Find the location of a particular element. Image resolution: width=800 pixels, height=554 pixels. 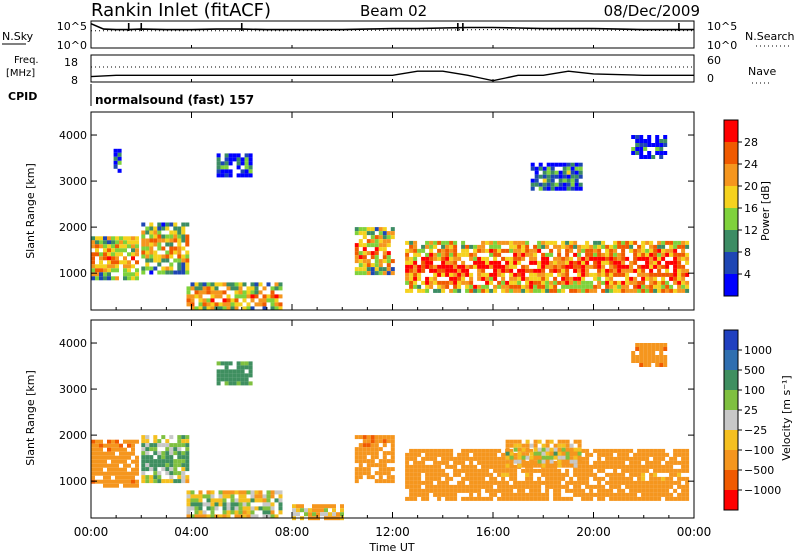

nave-right-tick-top: 60 is located at coordinates (714, 60).